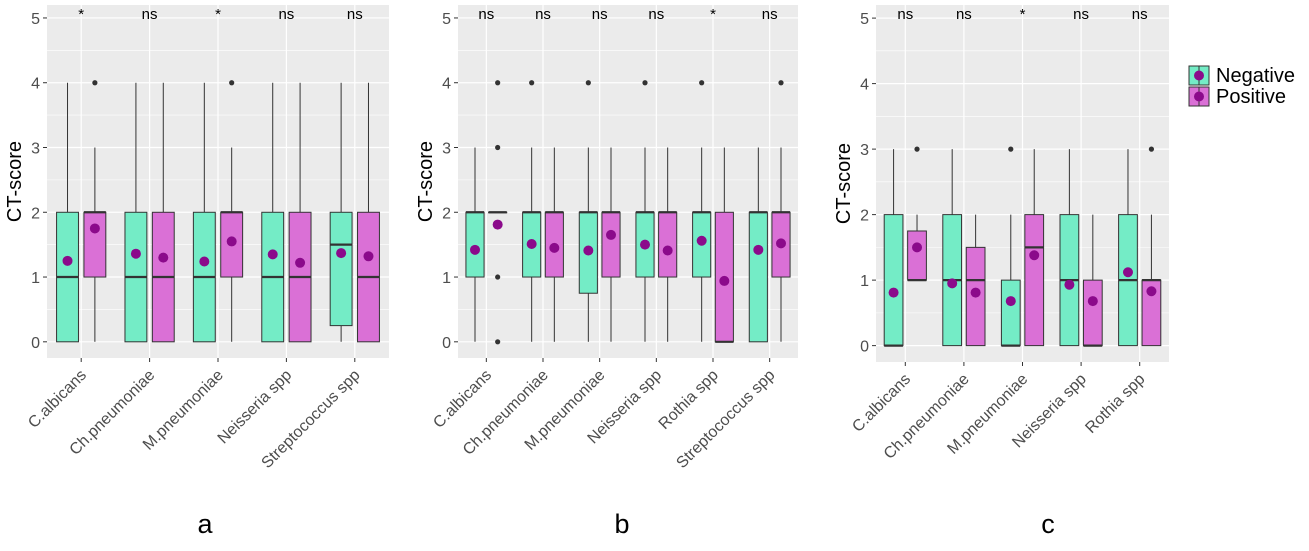 The width and height of the screenshot is (1309, 551). I want to click on legend-label: Positive, so click(1251, 97).